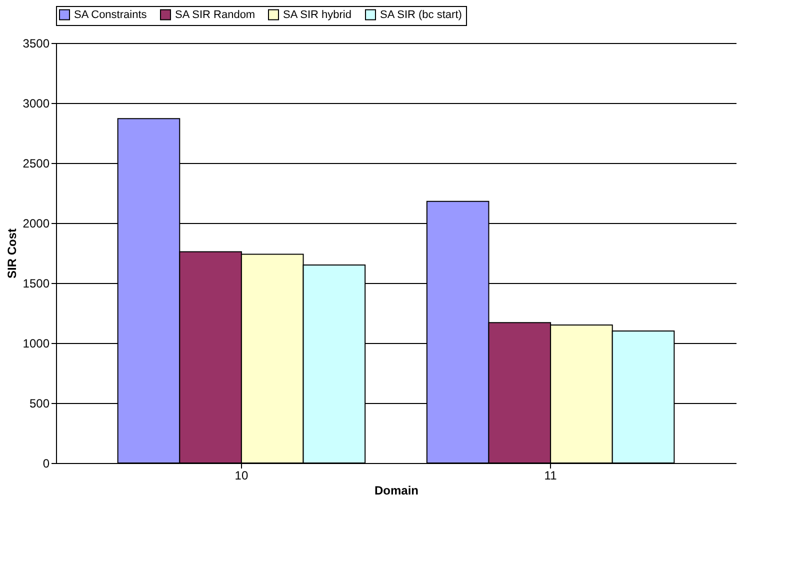 The height and width of the screenshot is (578, 809). Describe the element at coordinates (215, 14) in the screenshot. I see `legend-label: SA SIR Random` at that location.